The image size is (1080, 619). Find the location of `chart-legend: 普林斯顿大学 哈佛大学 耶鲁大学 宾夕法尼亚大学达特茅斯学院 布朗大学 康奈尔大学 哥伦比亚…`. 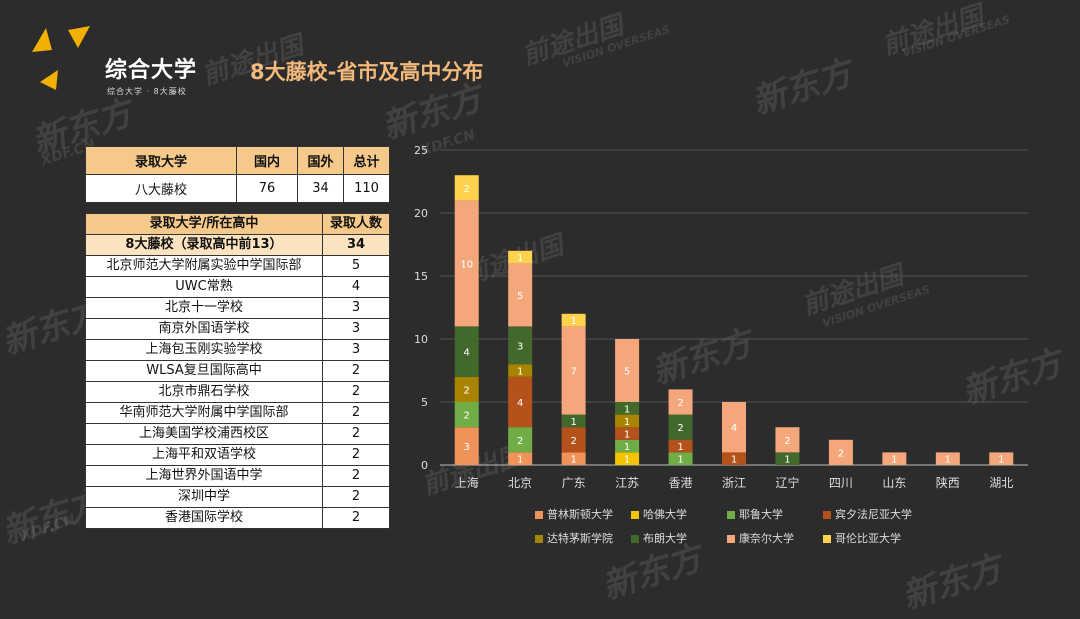

chart-legend: 普林斯顿大学 哈佛大学 耶鲁大学 宾夕法尼亚大学达特茅斯学院 布朗大学 康奈尔大学 哥伦比亚… is located at coordinates (745, 530).